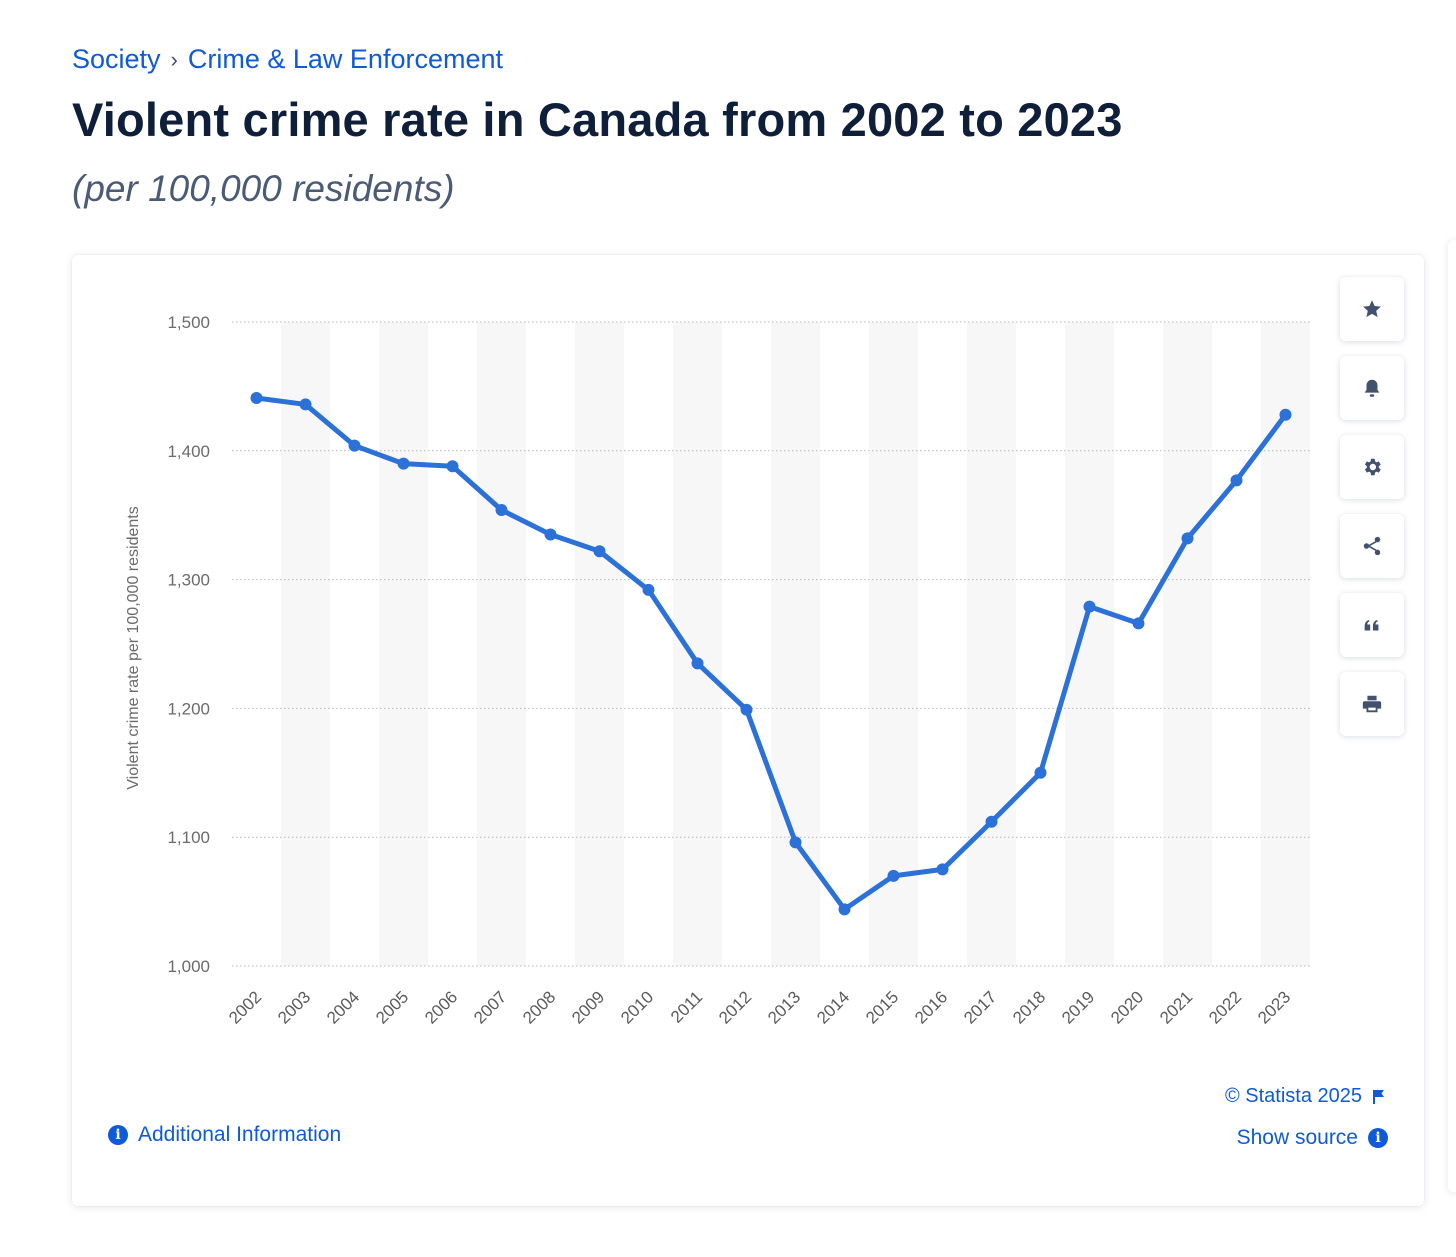 This screenshot has width=1456, height=1257. I want to click on adjacent-panel-edge, so click(1452, 716).